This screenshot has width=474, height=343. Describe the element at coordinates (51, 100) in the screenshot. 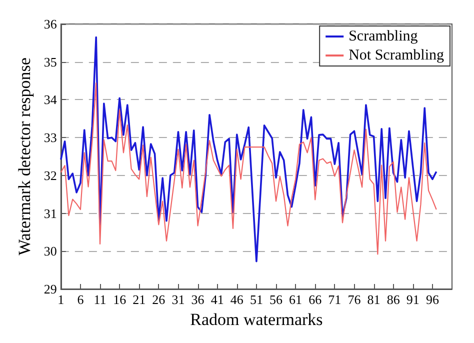

I see `y-tick-label: 34` at that location.